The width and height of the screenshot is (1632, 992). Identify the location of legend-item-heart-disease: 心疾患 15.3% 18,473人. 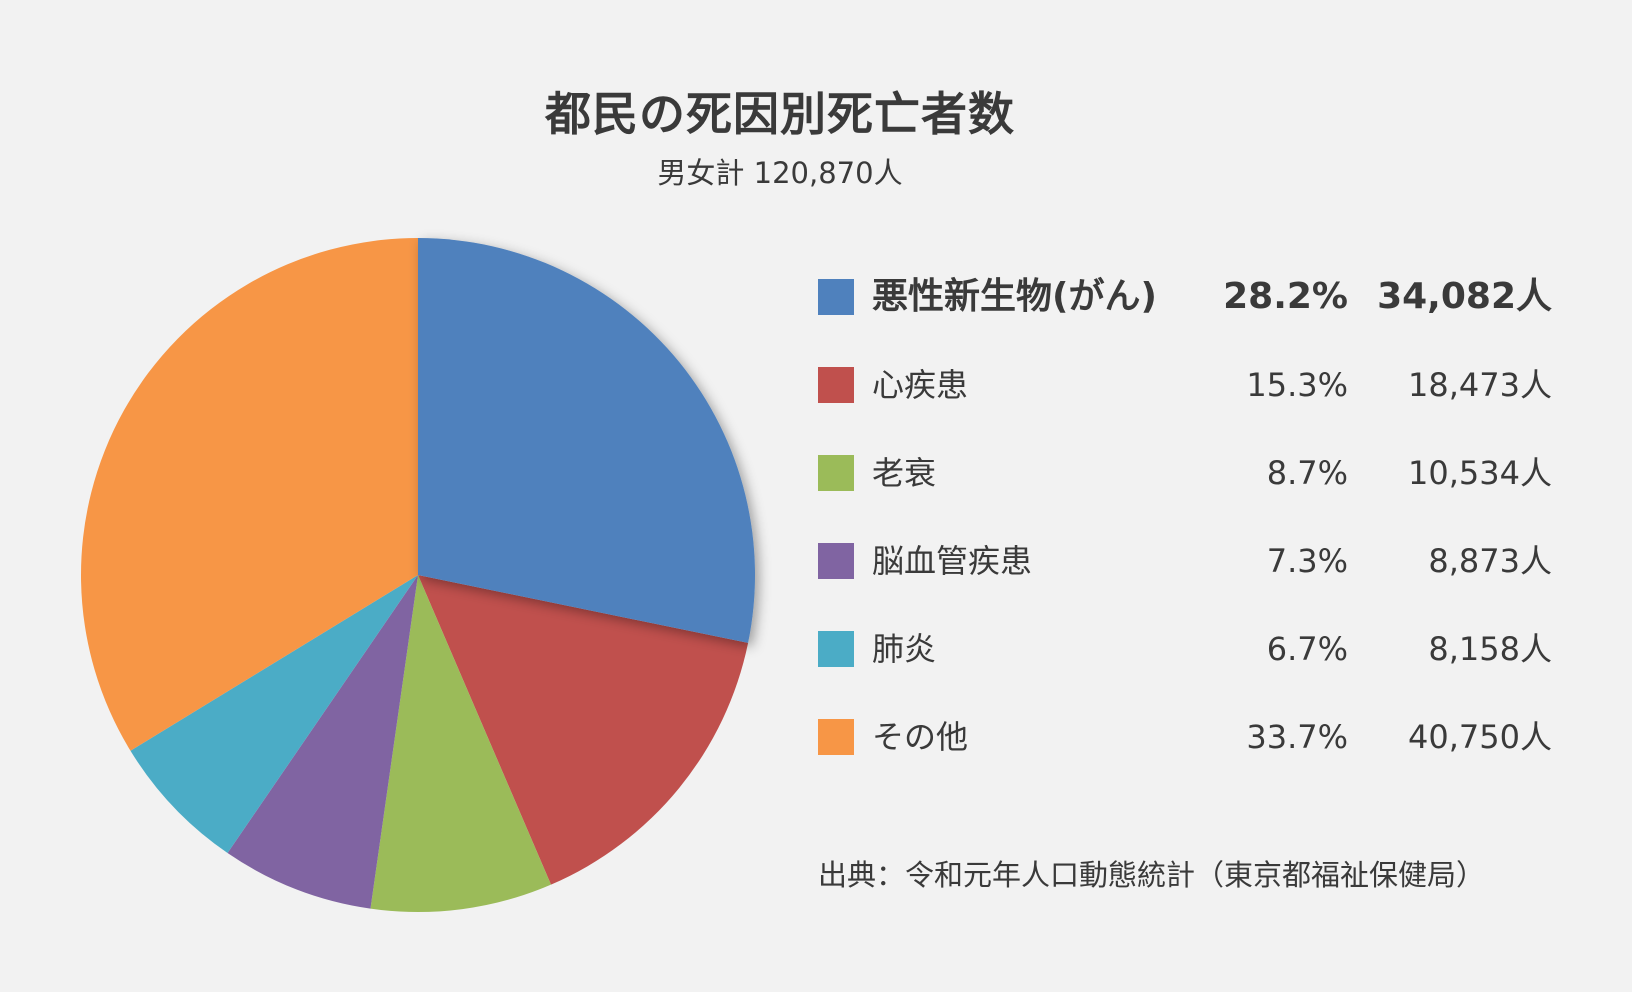
(1185, 385).